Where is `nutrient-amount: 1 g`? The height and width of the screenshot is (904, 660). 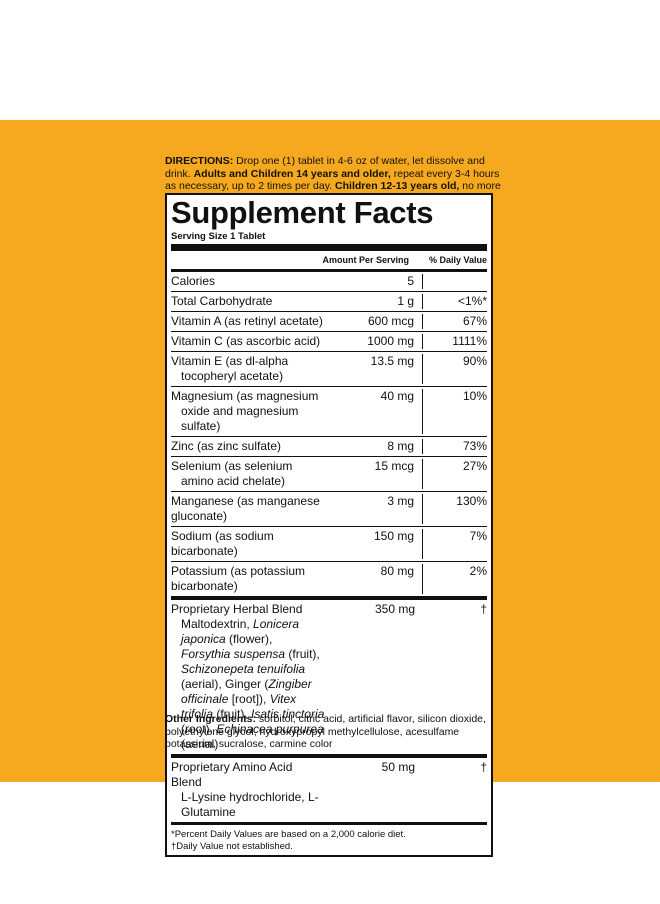 nutrient-amount: 1 g is located at coordinates (374, 301).